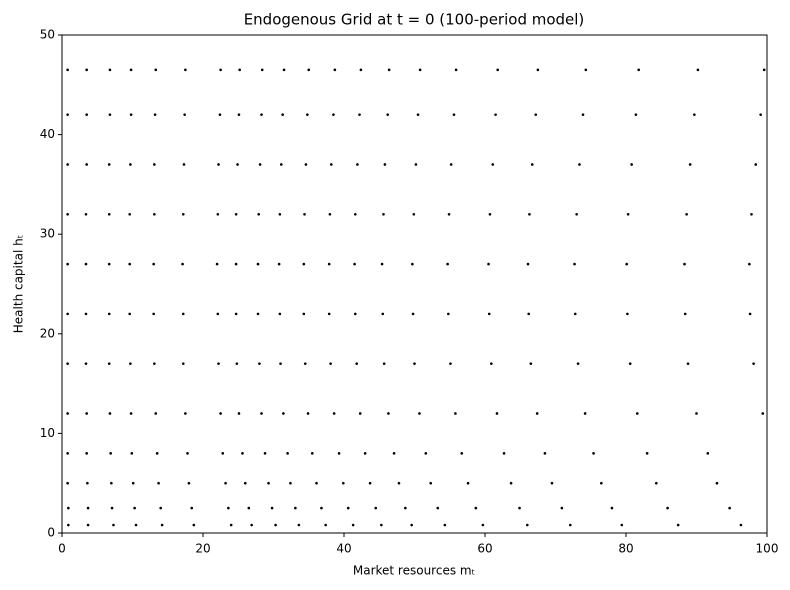 The image size is (790, 590). I want to click on y-tick-label: 10, so click(47, 433).